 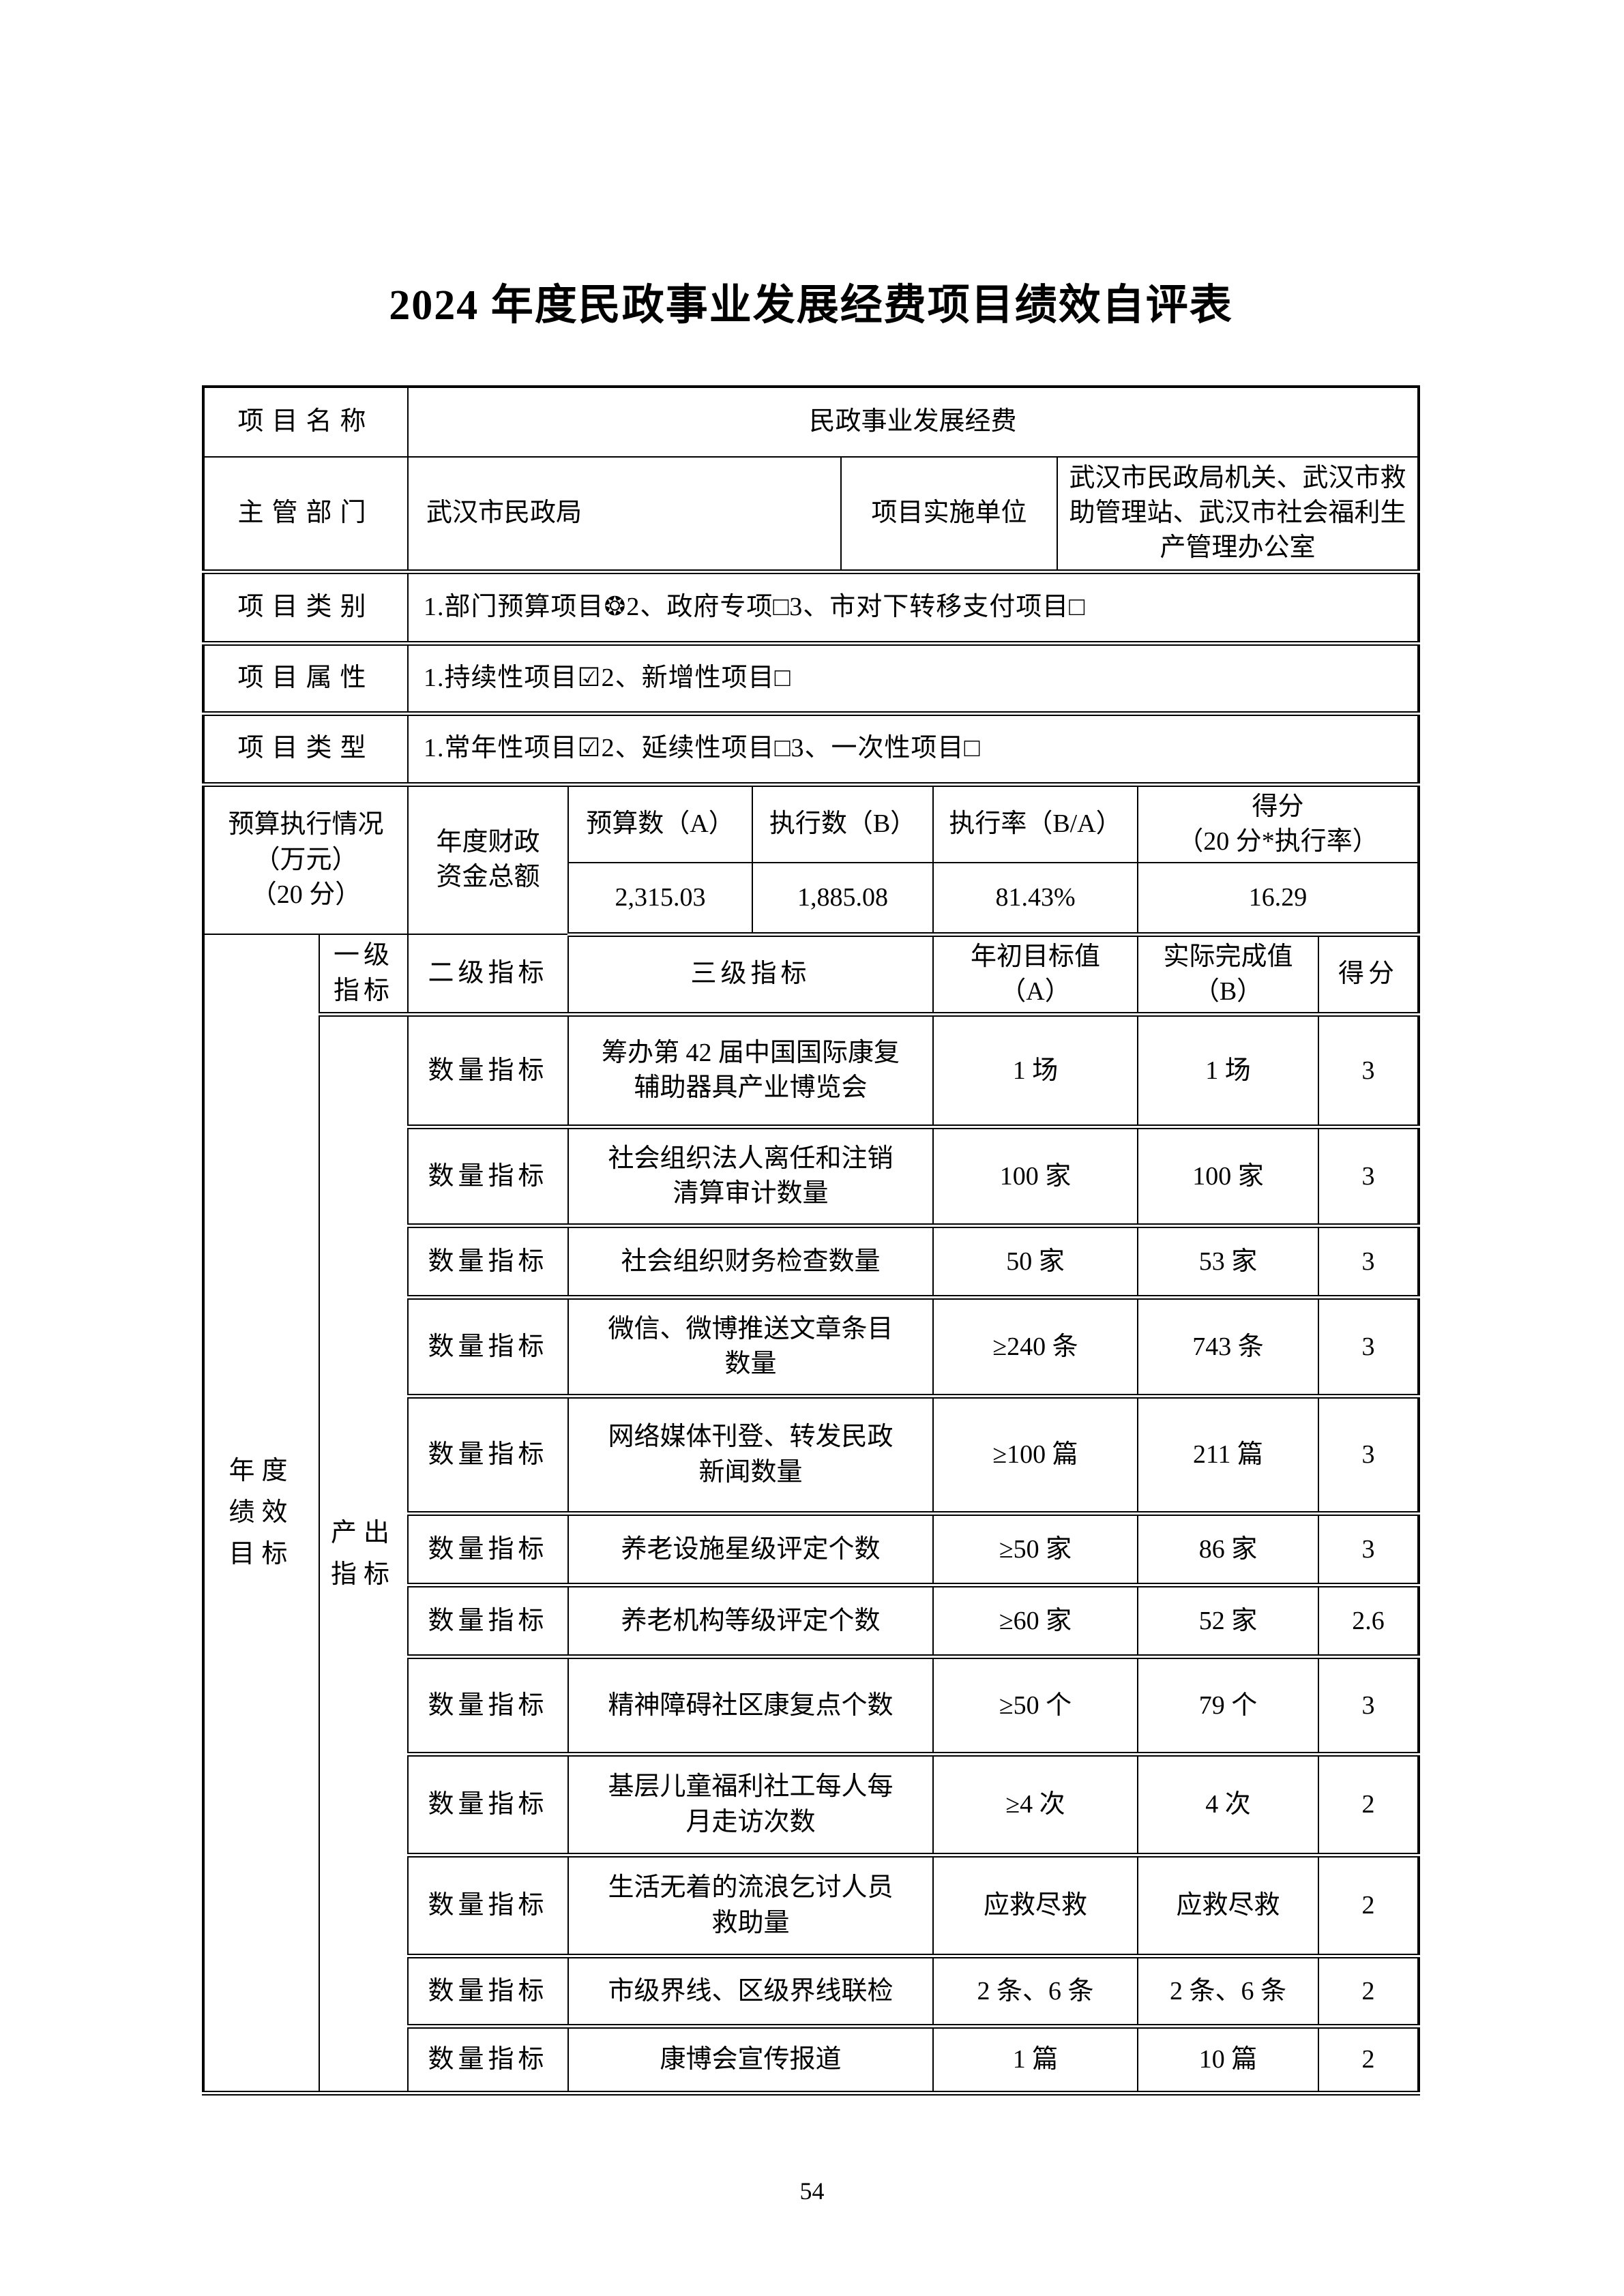 What do you see at coordinates (1035, 1178) in the screenshot?
I see `indicator-target: 100 家` at bounding box center [1035, 1178].